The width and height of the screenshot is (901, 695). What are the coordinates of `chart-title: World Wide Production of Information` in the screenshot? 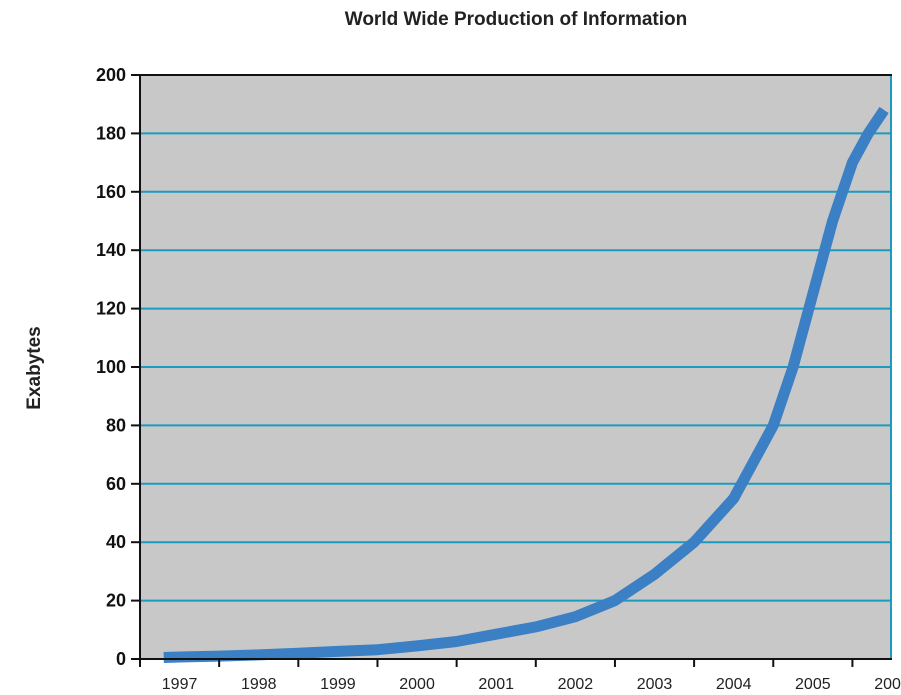 It's located at (516, 19).